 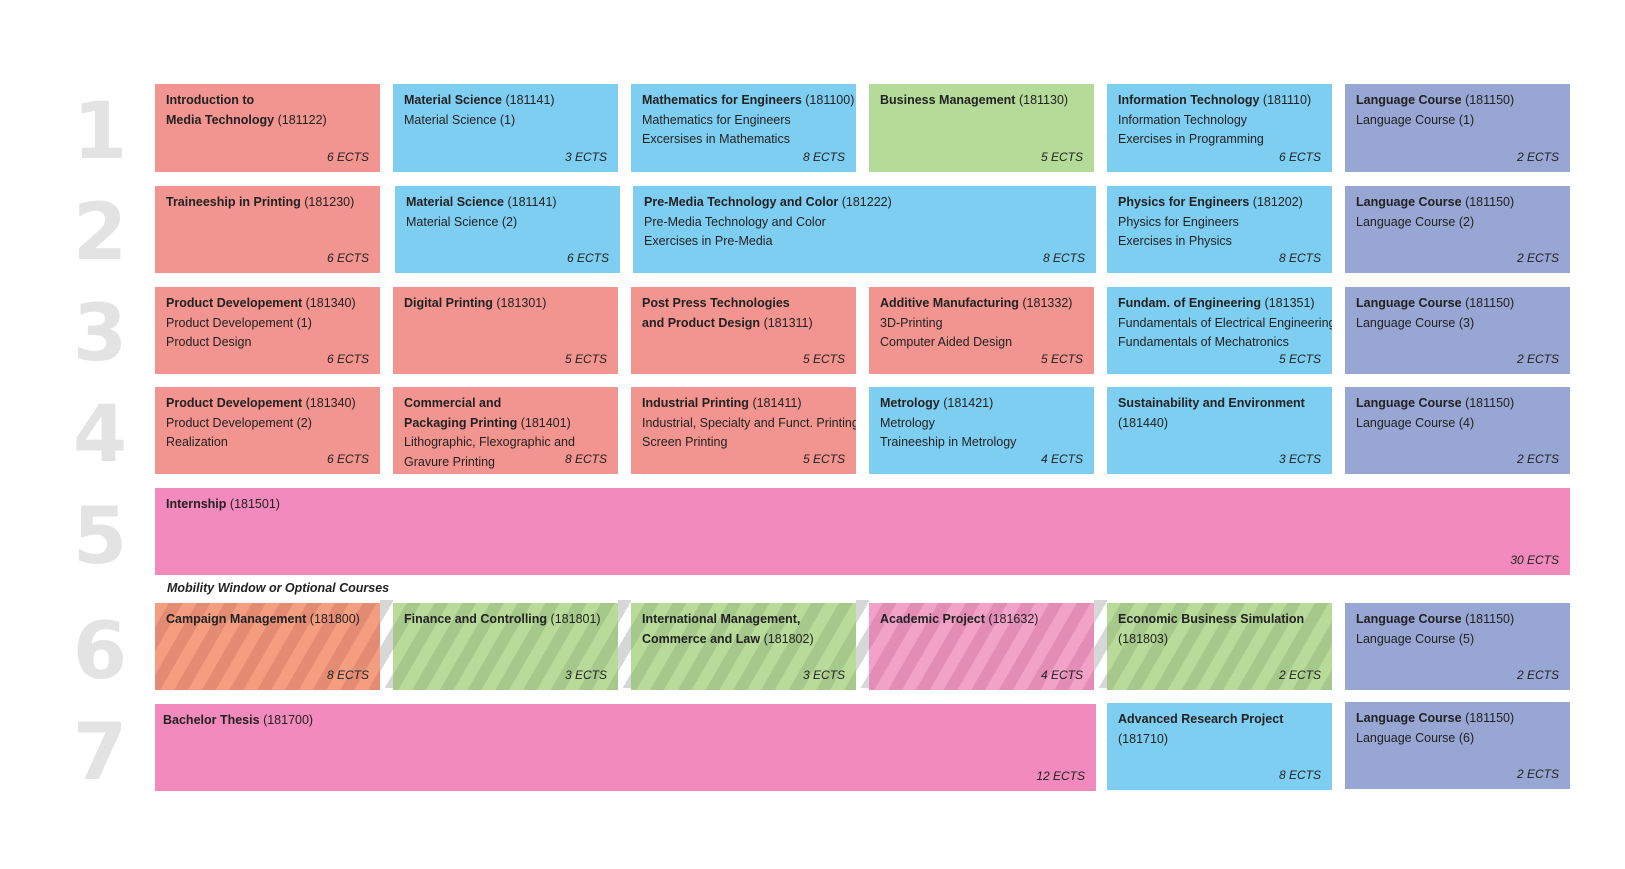 What do you see at coordinates (448, 303) in the screenshot?
I see `course-title: Digital Printing` at bounding box center [448, 303].